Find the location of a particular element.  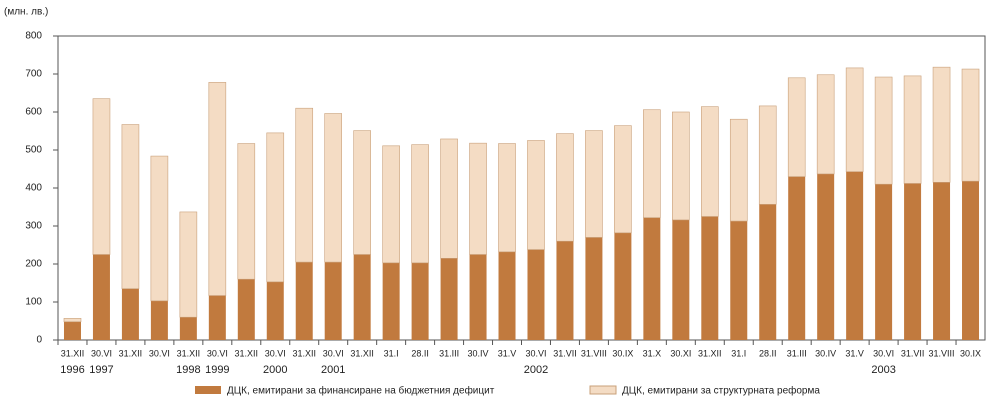

y-tick-label: 300 is located at coordinates (33, 226).